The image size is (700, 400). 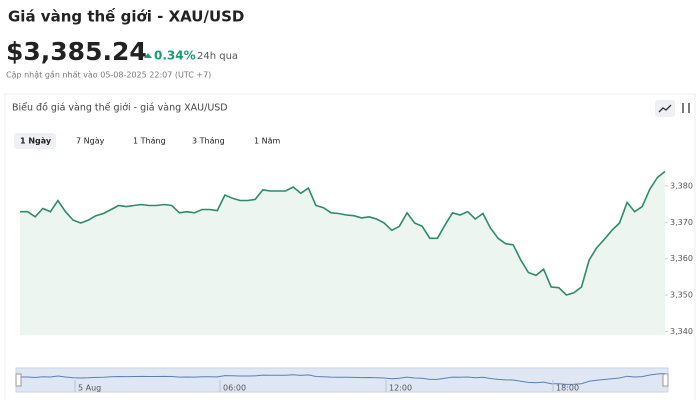 I want to click on tab-selected, so click(x=35, y=141).